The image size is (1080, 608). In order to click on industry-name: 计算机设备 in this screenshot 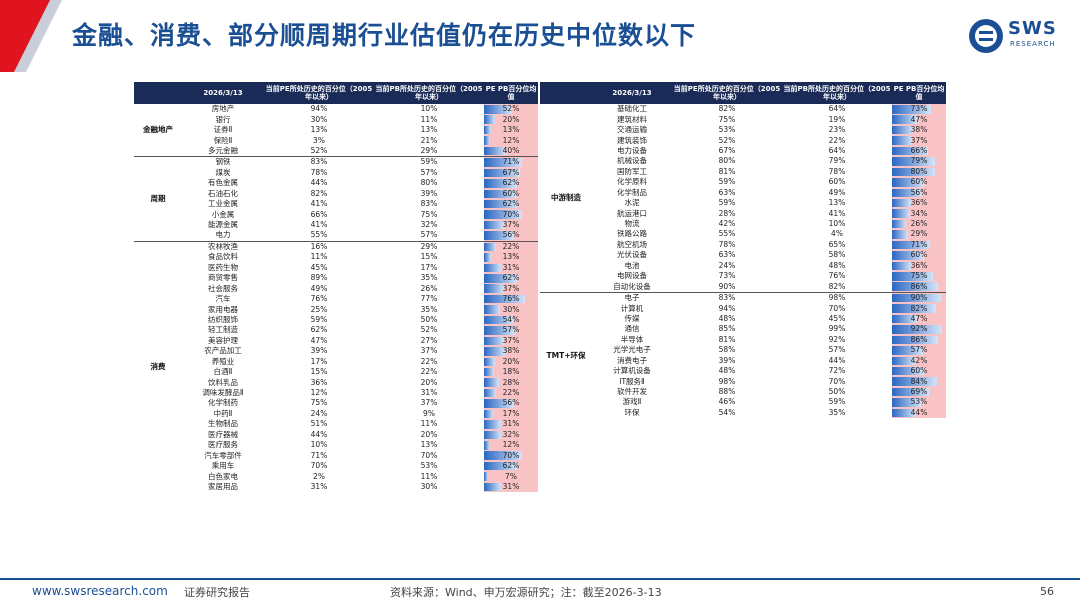, I will do `click(632, 371)`.